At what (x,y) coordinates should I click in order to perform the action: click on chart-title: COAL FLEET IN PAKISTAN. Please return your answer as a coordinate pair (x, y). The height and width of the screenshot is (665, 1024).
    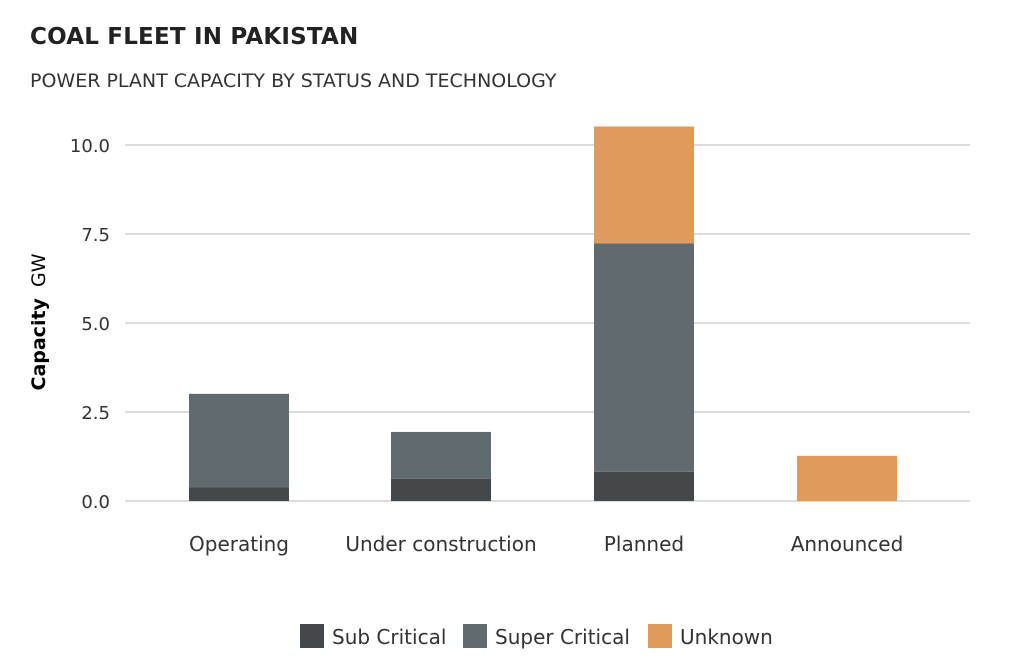
    Looking at the image, I should click on (194, 37).